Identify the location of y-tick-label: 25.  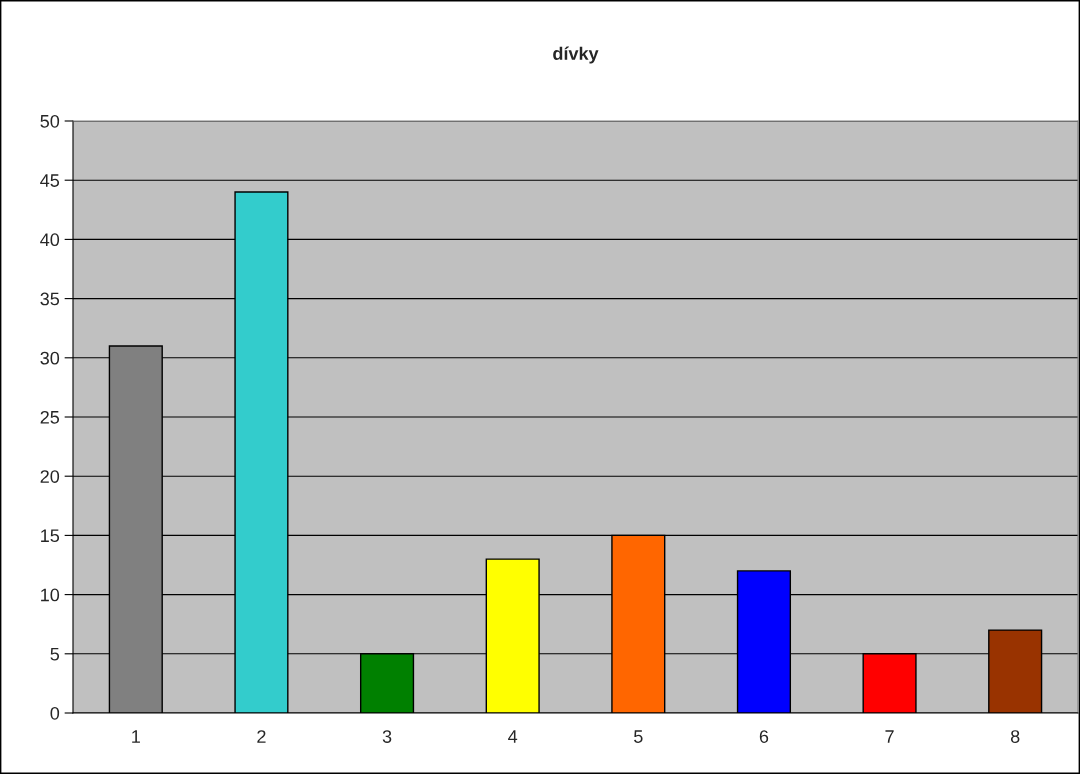
(50, 417).